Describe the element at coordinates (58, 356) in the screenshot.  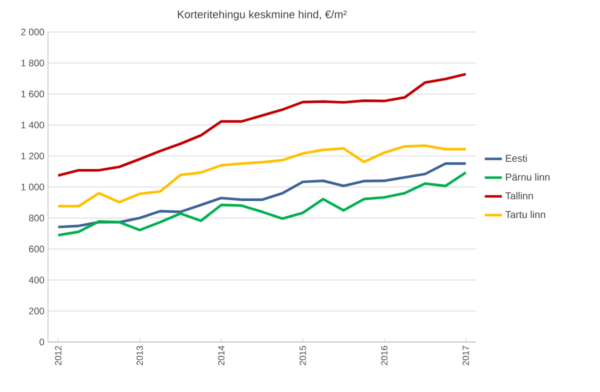
I see `x-tick-label: 2012` at that location.